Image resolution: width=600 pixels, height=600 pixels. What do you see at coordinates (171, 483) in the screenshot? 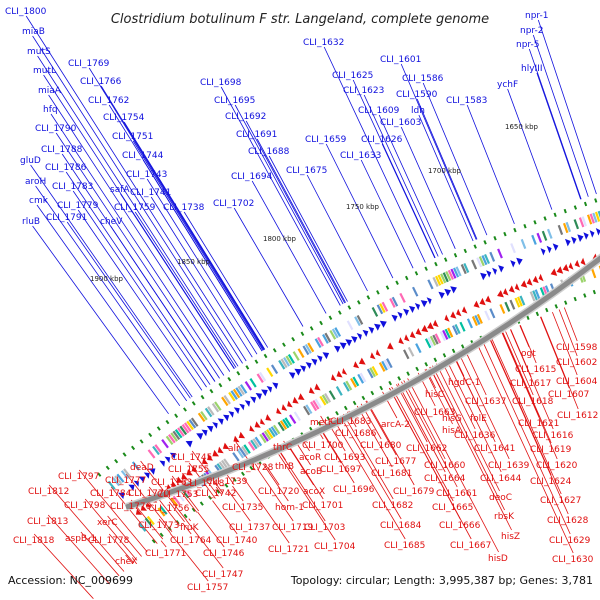
I see `reverse-gene-label: CLI_1763` at bounding box center [171, 483].